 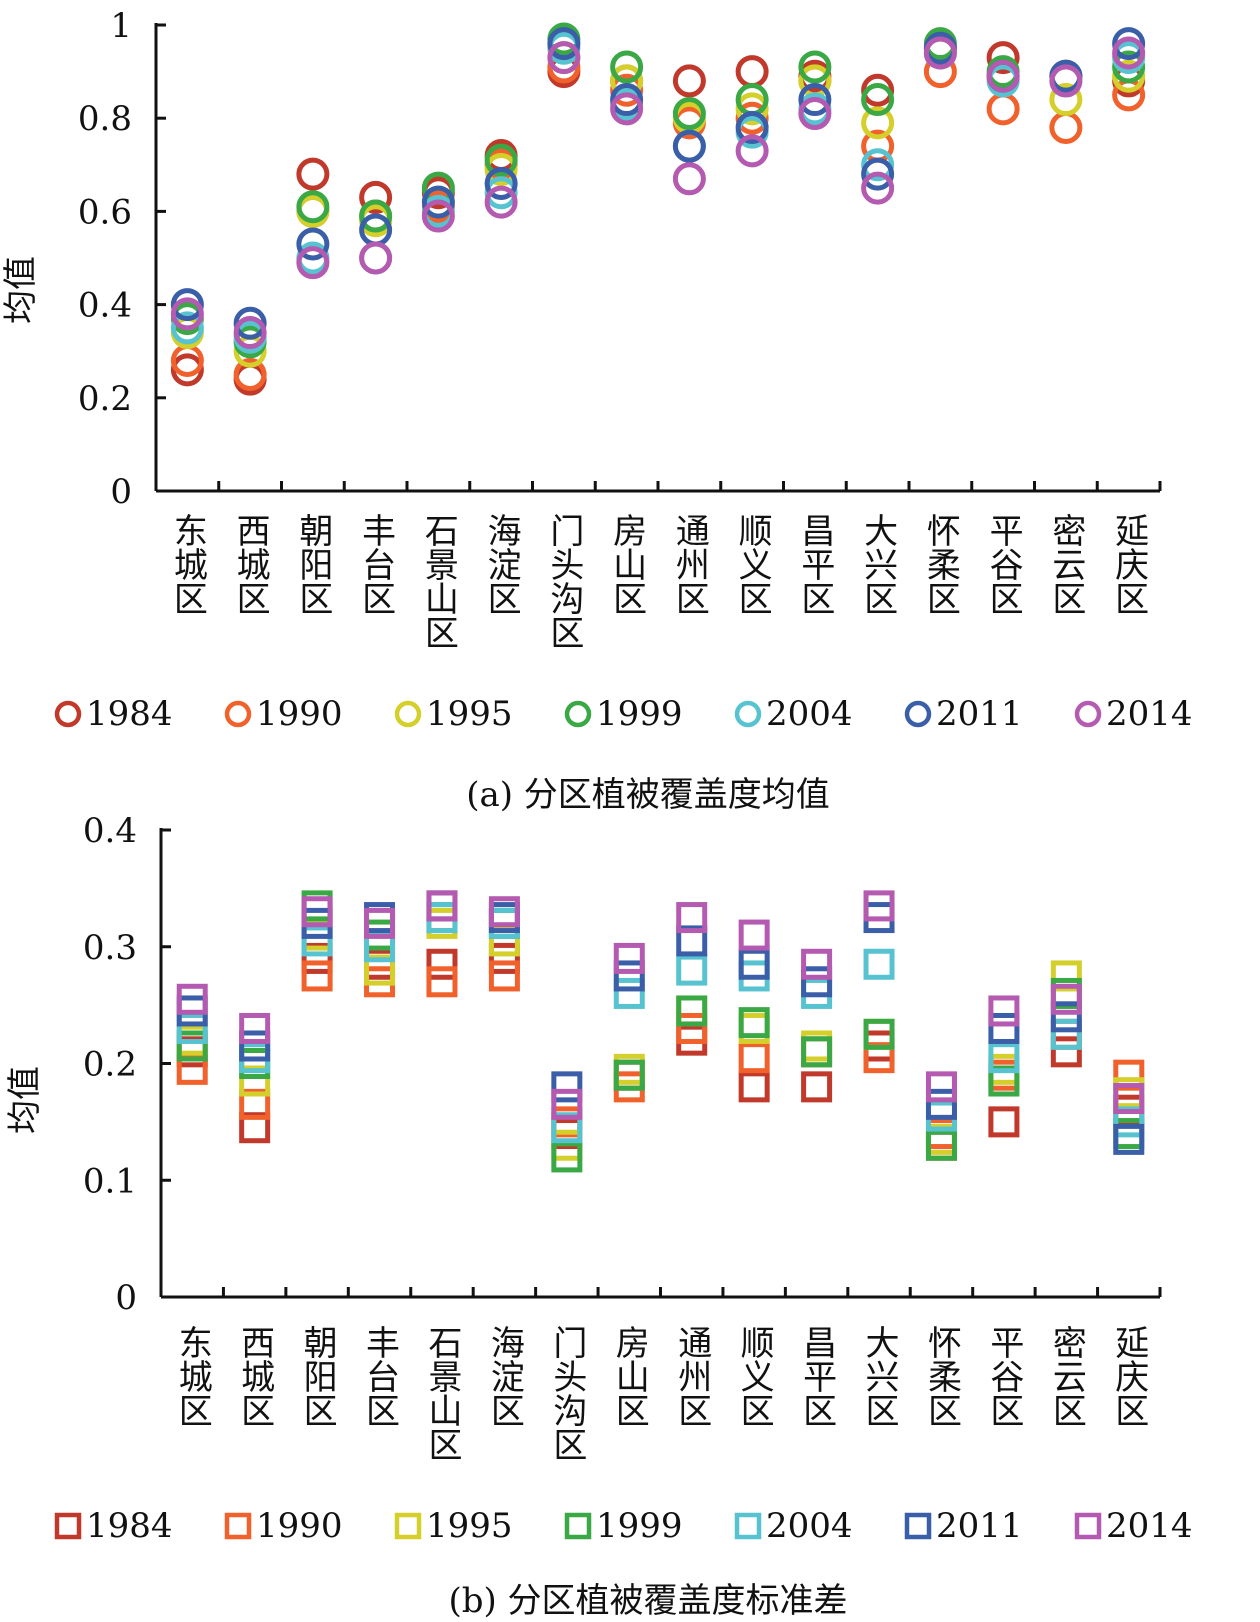 What do you see at coordinates (504, 1376) in the screenshot?
I see `x-category-label: 海淀区` at bounding box center [504, 1376].